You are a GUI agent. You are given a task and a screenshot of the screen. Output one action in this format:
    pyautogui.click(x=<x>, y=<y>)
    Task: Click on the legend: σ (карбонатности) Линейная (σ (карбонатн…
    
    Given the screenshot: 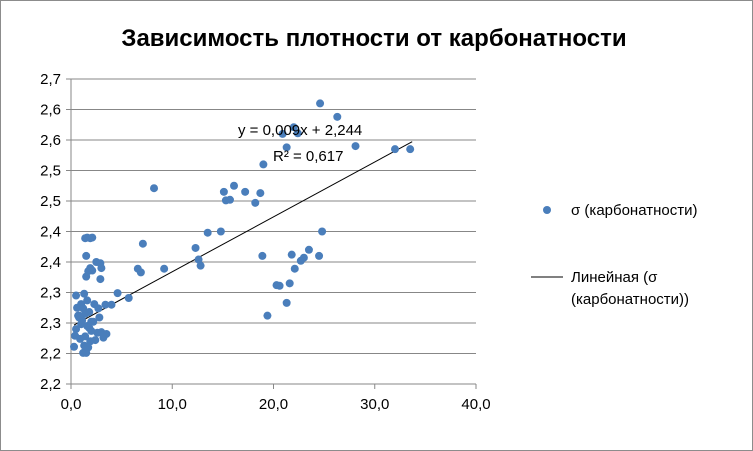 What is the action you would take?
    pyautogui.click(x=614, y=255)
    